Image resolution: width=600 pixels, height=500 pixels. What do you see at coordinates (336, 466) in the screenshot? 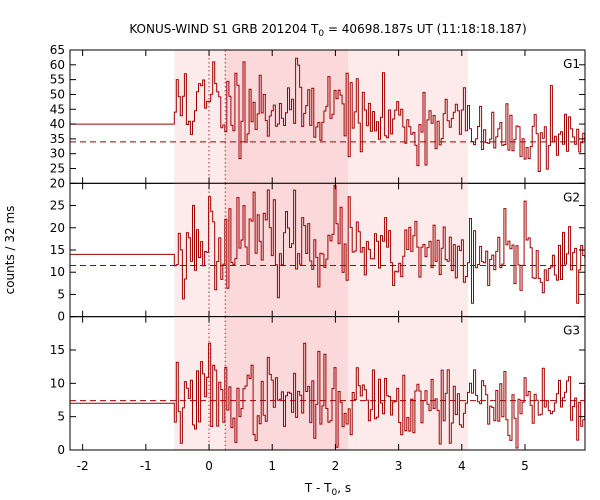
I see `x-tick-label: 2` at bounding box center [336, 466].